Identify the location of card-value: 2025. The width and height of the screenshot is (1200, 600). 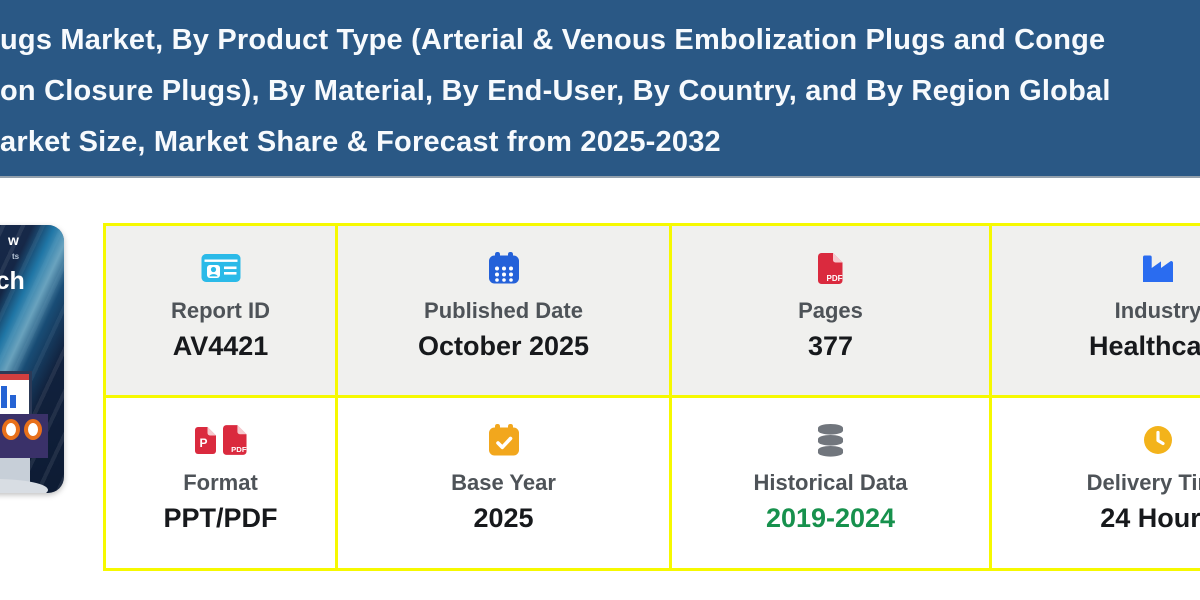
(503, 518).